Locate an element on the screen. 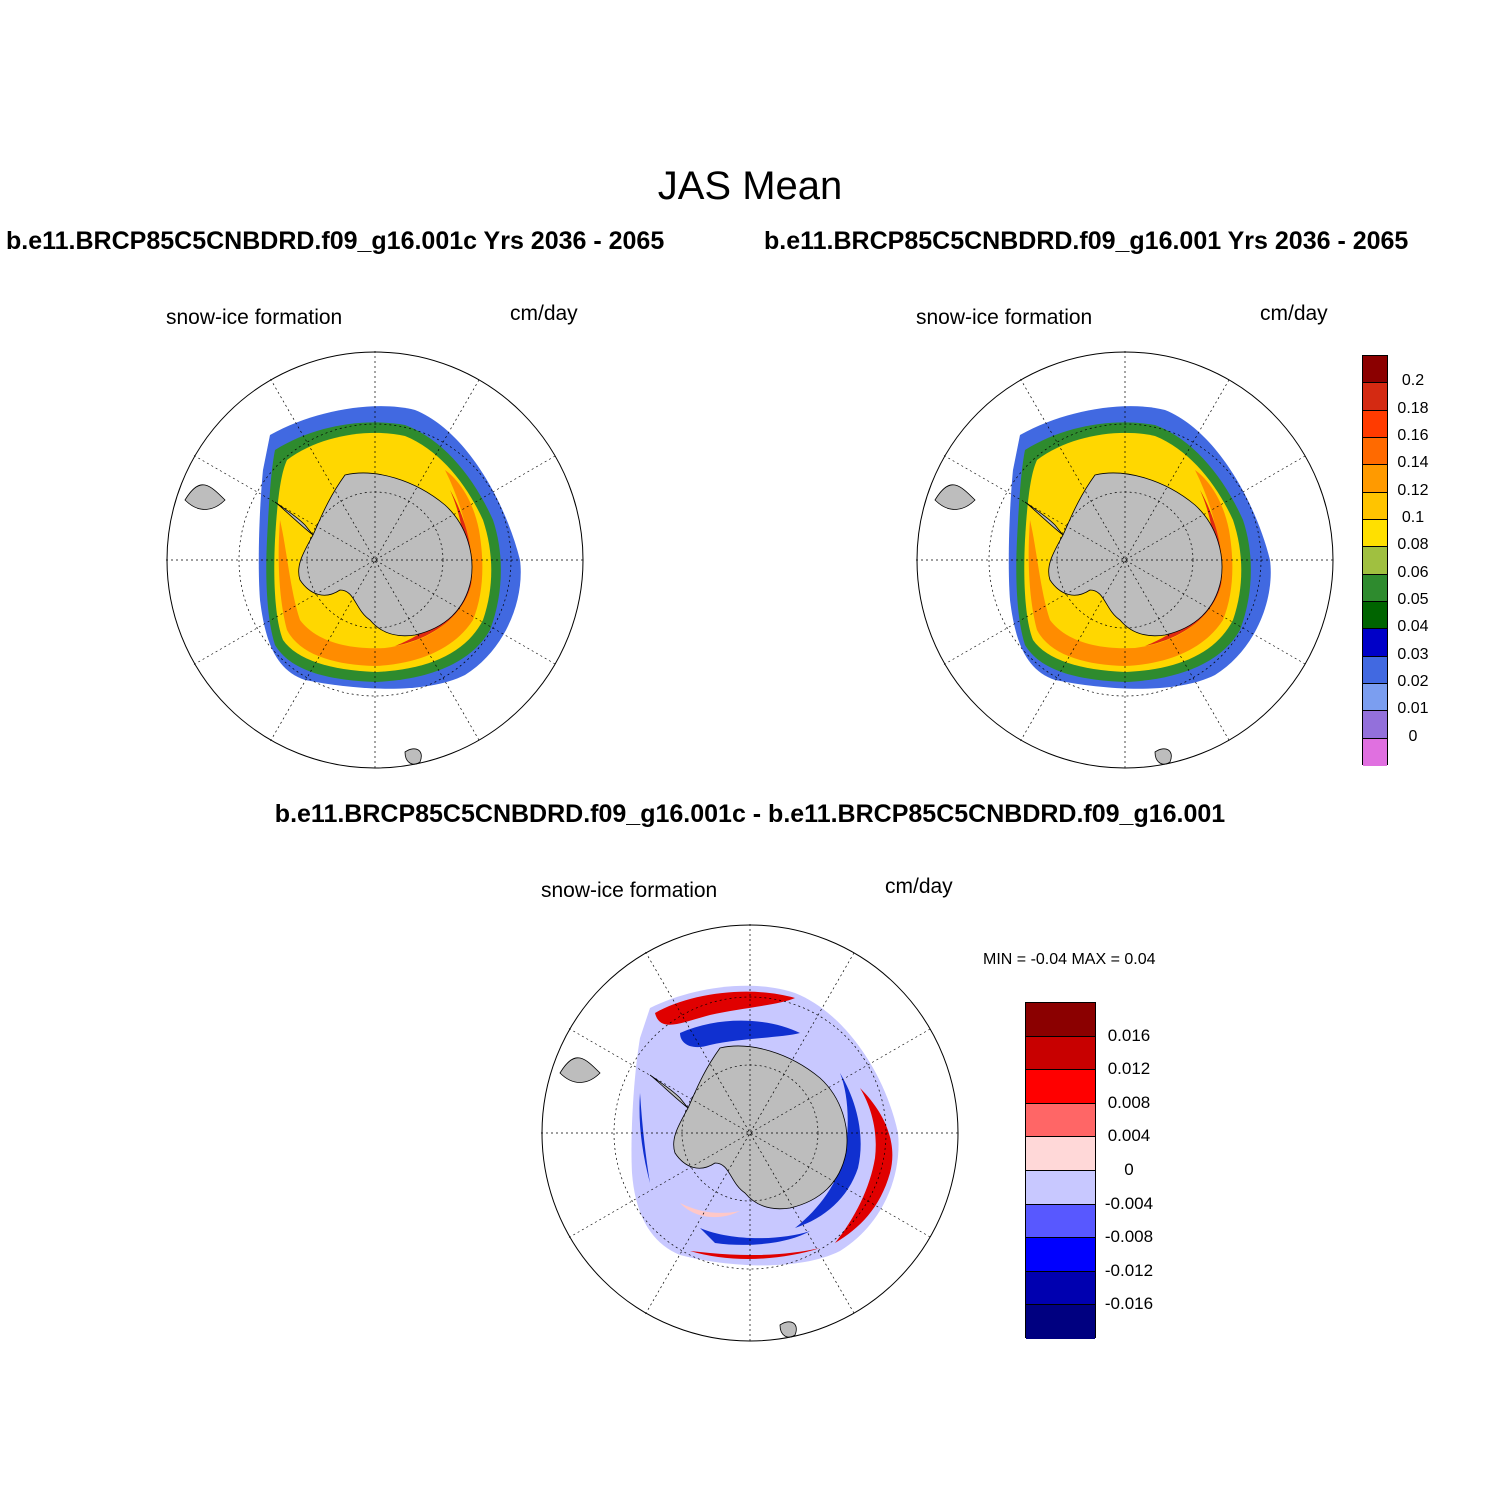 The height and width of the screenshot is (1500, 1500). diff-peninsula is located at coordinates (669, 1091).